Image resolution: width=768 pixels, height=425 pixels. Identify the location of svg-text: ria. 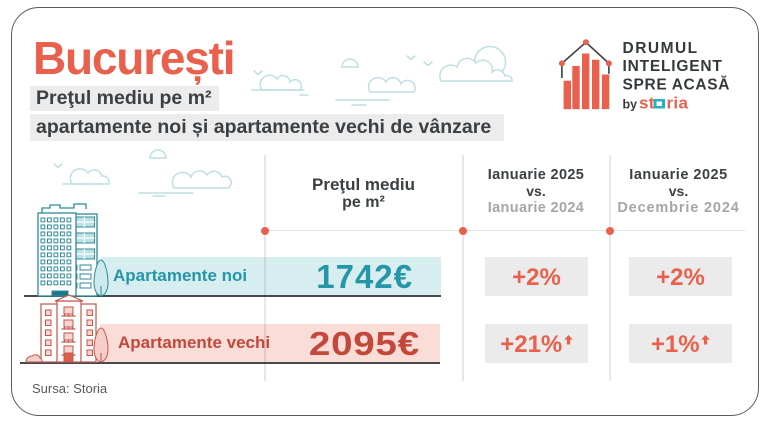
(678, 102).